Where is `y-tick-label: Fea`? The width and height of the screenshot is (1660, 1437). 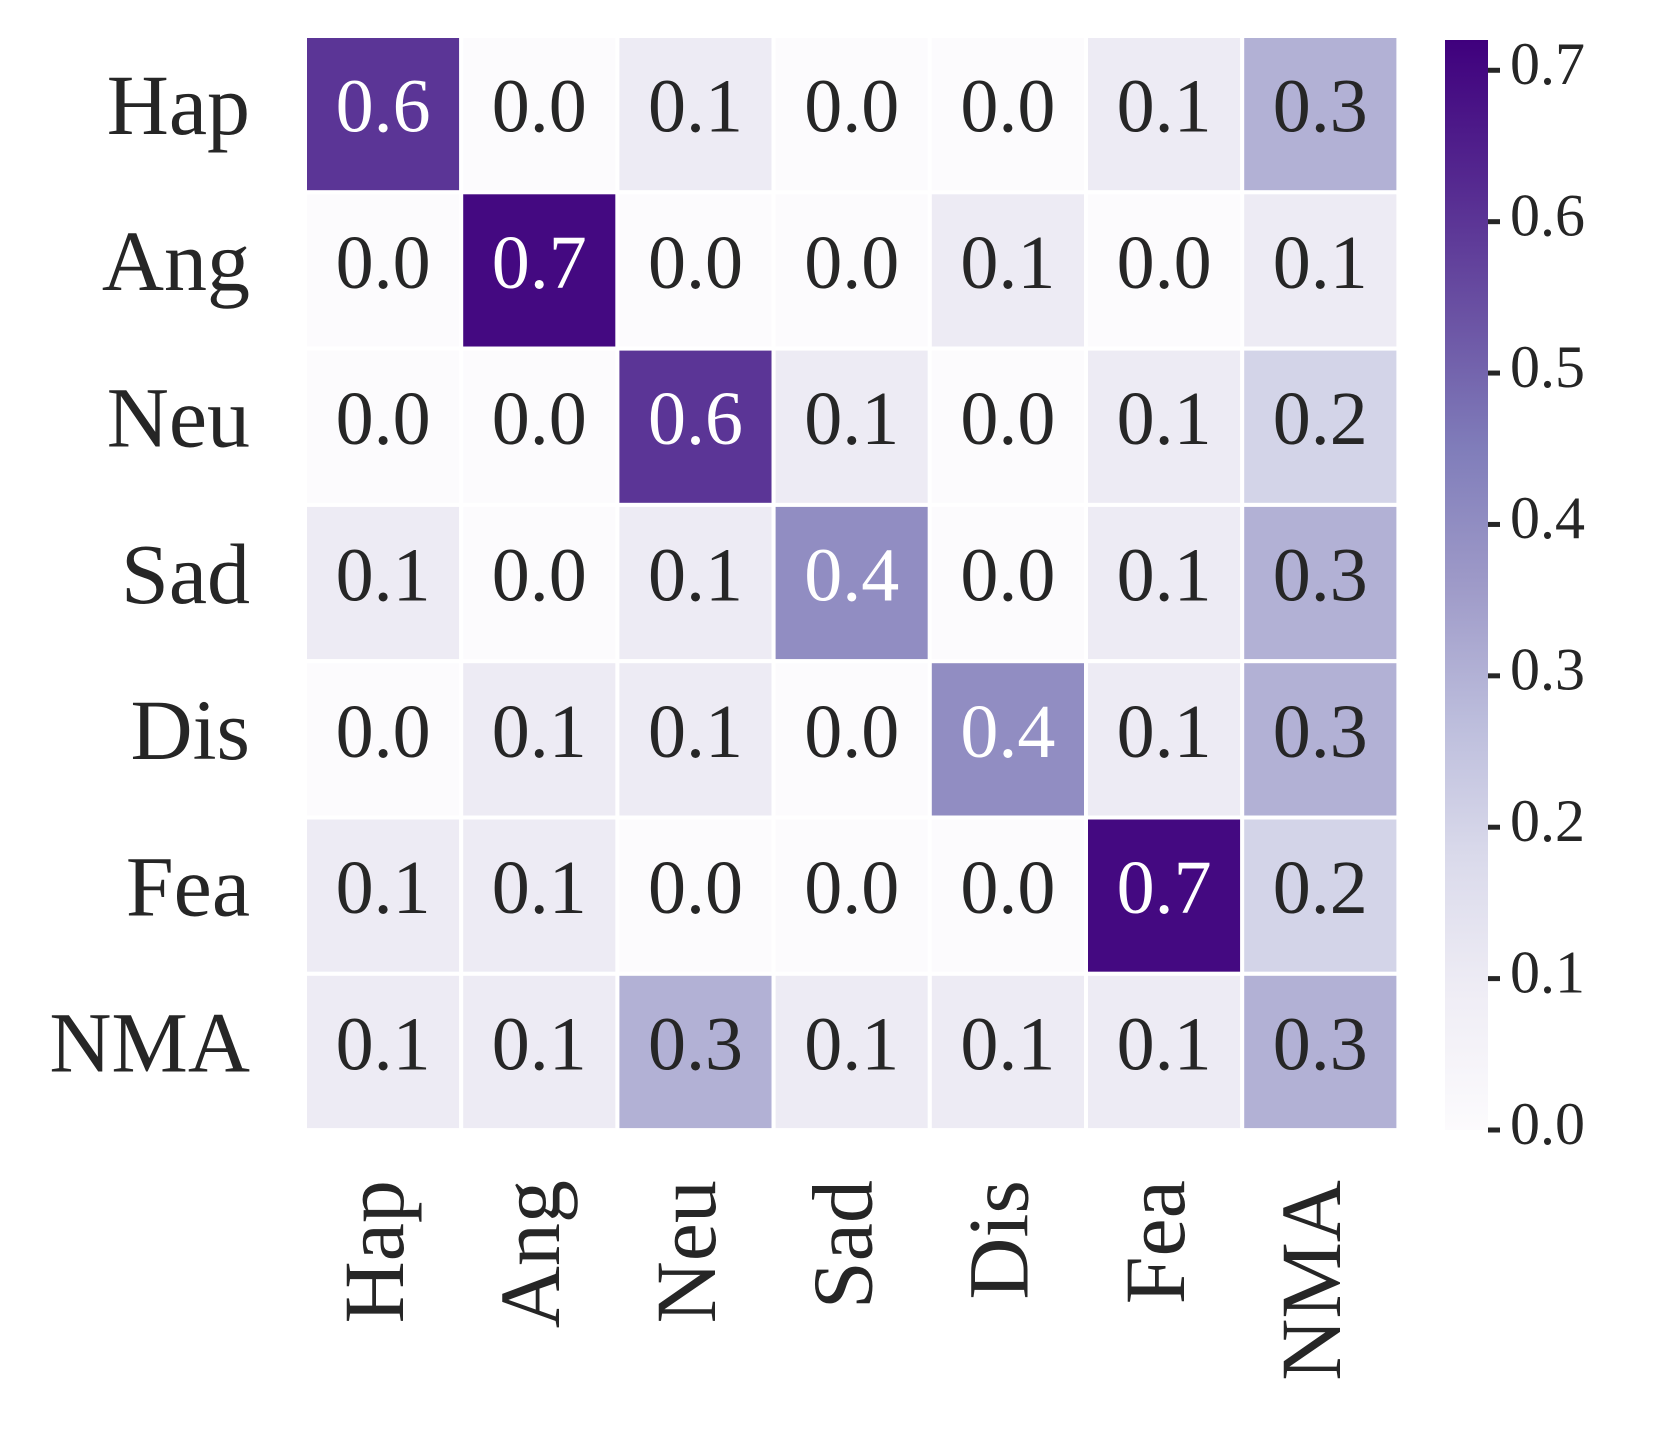 y-tick-label: Fea is located at coordinates (188, 886).